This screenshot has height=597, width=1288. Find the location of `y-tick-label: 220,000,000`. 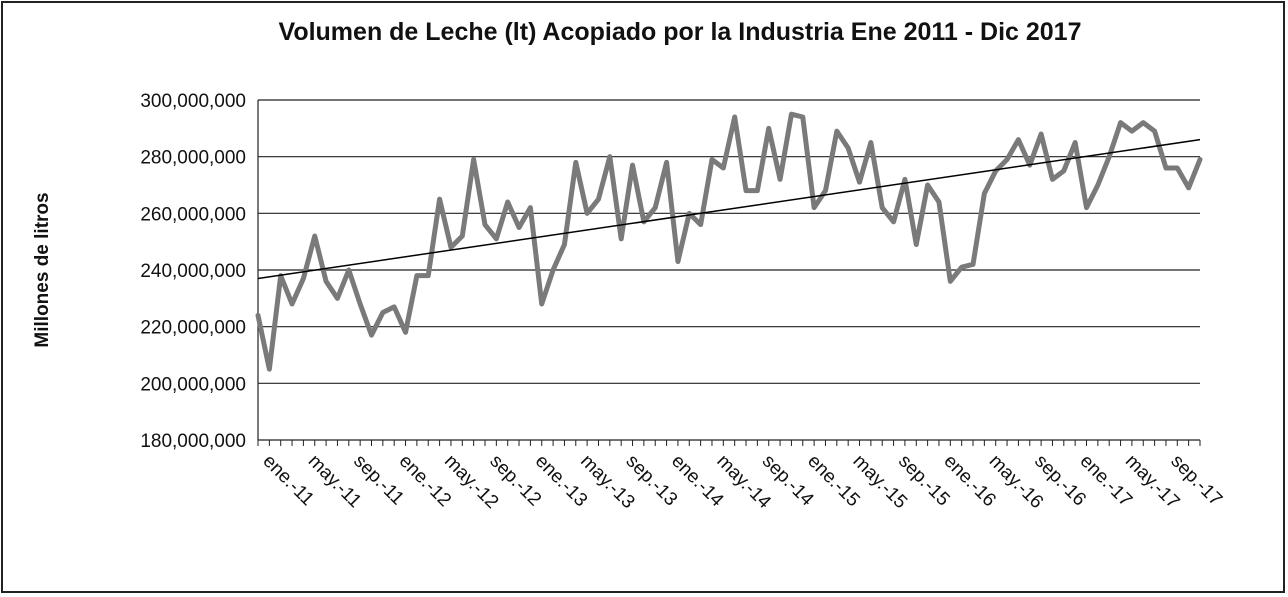

y-tick-label: 220,000,000 is located at coordinates (193, 328).